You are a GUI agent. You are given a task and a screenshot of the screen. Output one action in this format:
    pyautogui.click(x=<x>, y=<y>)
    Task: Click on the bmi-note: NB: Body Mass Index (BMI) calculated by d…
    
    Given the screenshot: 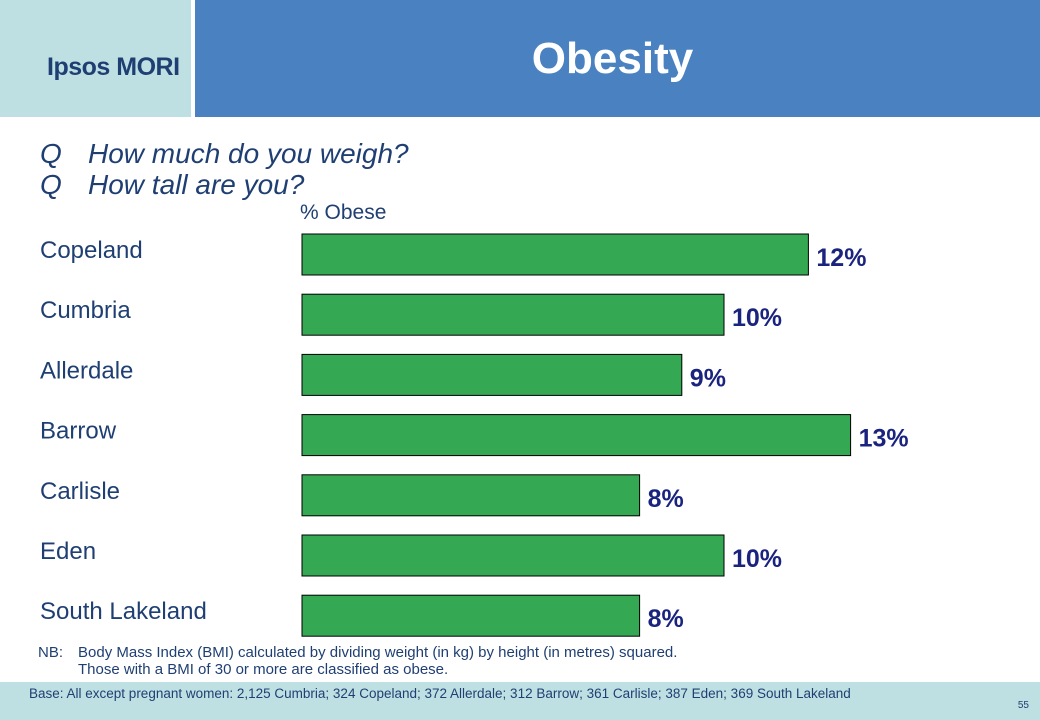 What is the action you would take?
    pyautogui.click(x=438, y=661)
    